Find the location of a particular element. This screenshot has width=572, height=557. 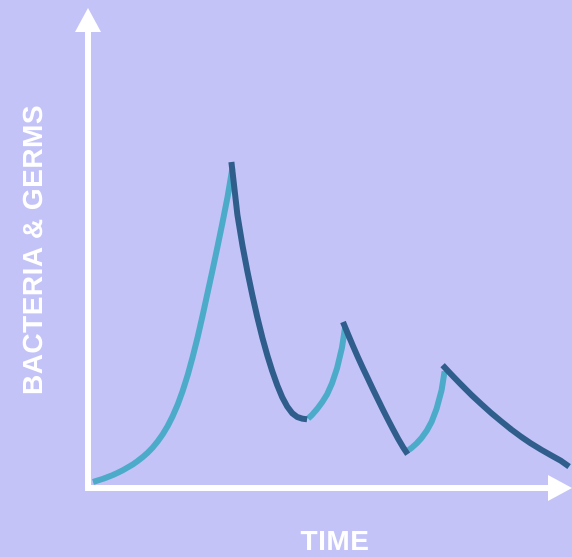

x-axis-arrowhead is located at coordinates (560, 488).